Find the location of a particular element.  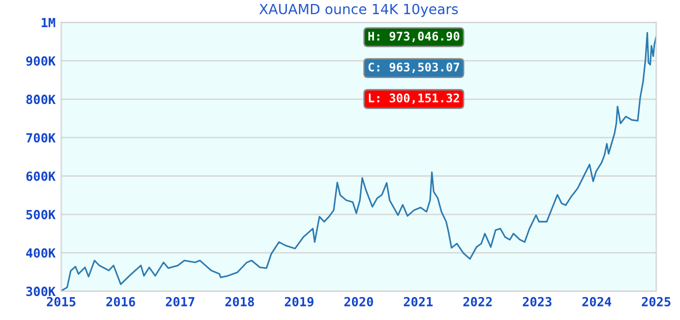

y-tick-label: 700K is located at coordinates (41, 138).